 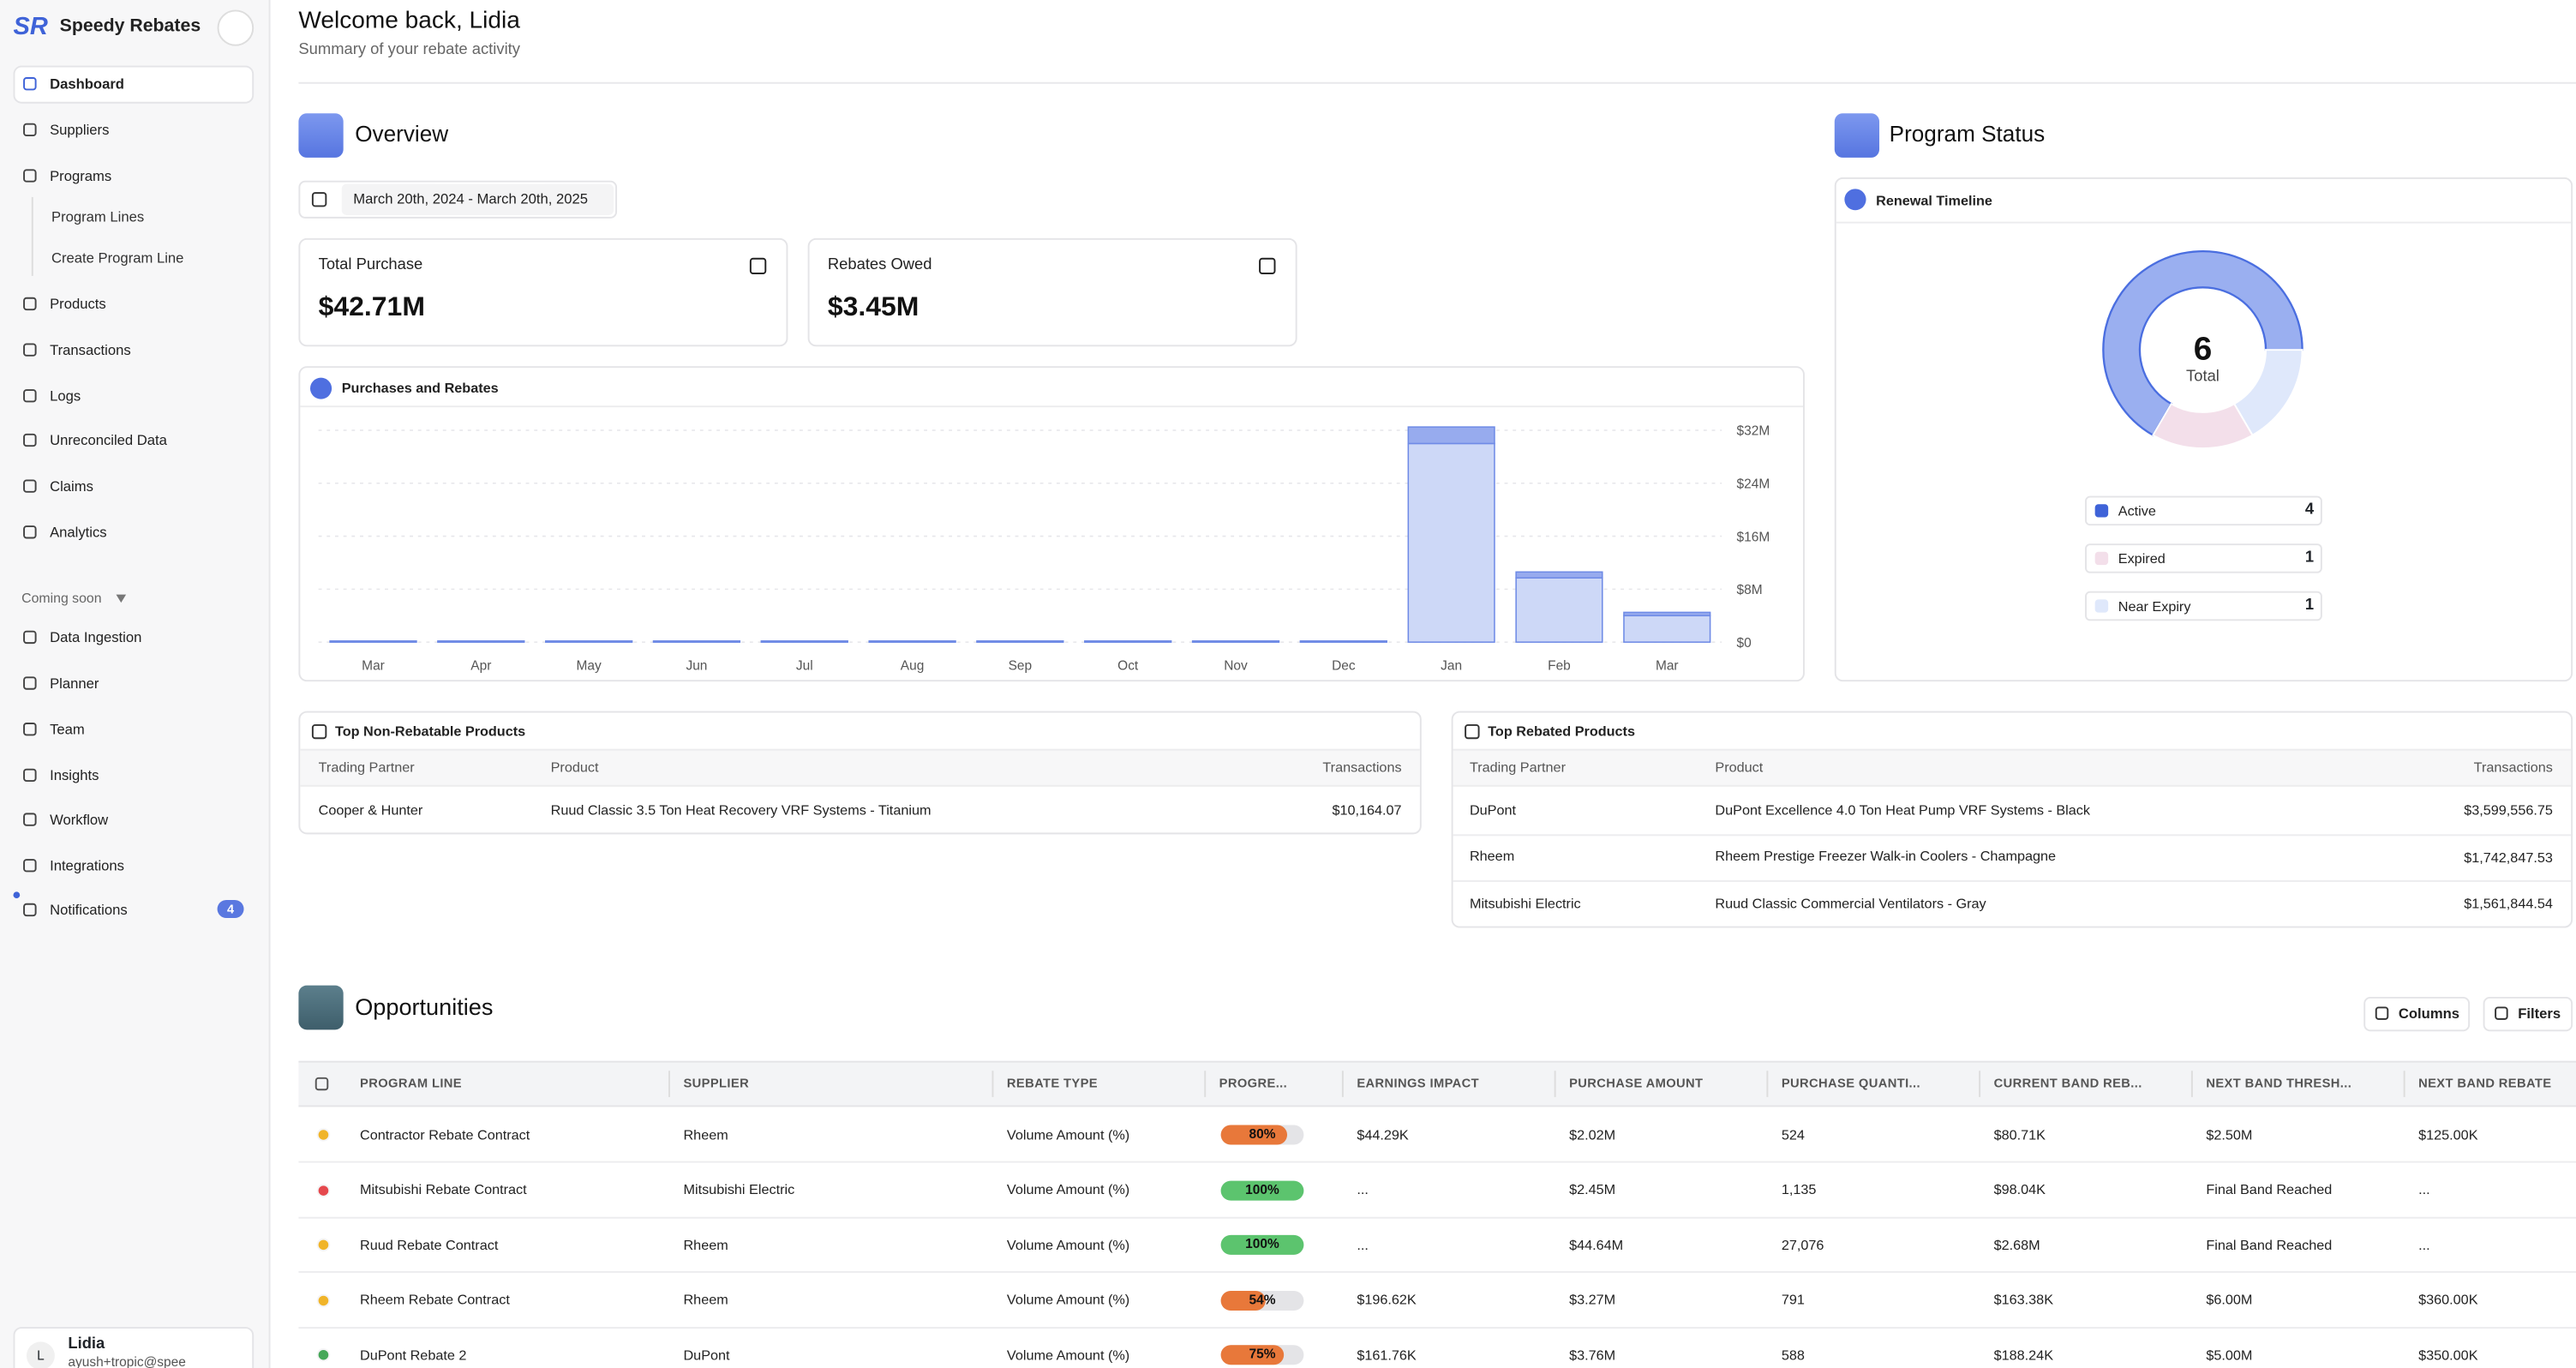 What do you see at coordinates (1739, 767) in the screenshot?
I see `column-header: Product` at bounding box center [1739, 767].